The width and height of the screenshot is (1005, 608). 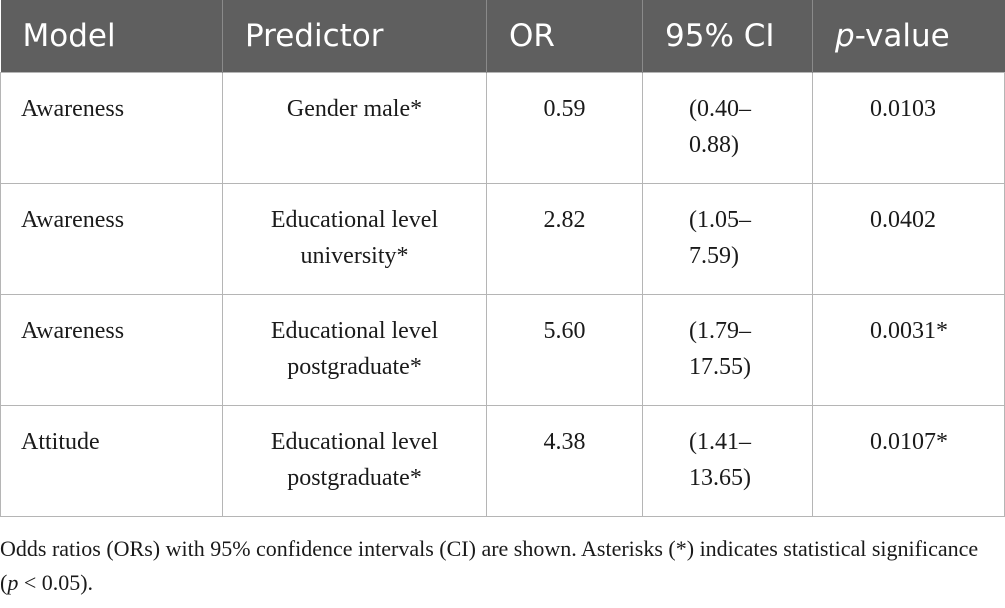 I want to click on cell-p-value: 0.0031*, so click(x=908, y=349).